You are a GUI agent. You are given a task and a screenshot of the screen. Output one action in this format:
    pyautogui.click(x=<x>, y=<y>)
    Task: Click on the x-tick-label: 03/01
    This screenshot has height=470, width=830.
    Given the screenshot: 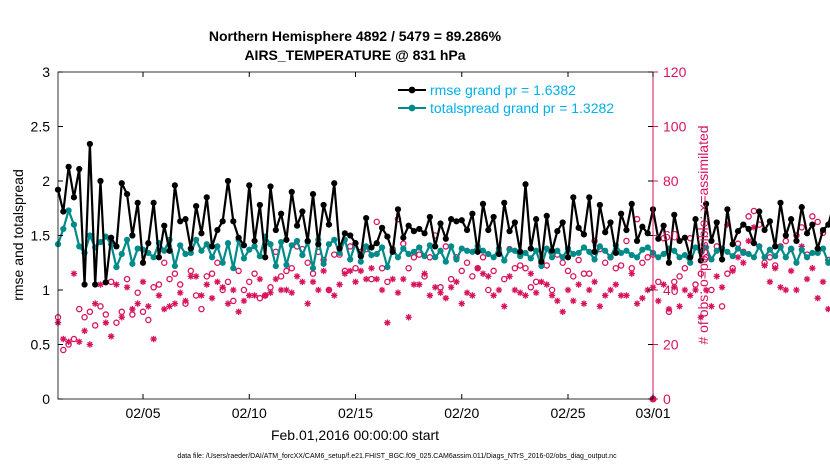 What is the action you would take?
    pyautogui.click(x=652, y=413)
    